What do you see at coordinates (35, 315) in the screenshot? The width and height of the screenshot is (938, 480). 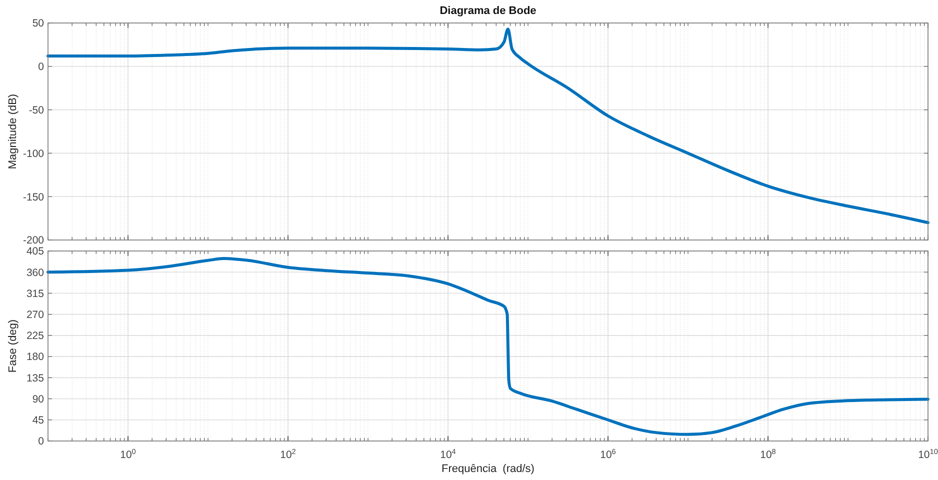 I see `y-tick-label: 270` at bounding box center [35, 315].